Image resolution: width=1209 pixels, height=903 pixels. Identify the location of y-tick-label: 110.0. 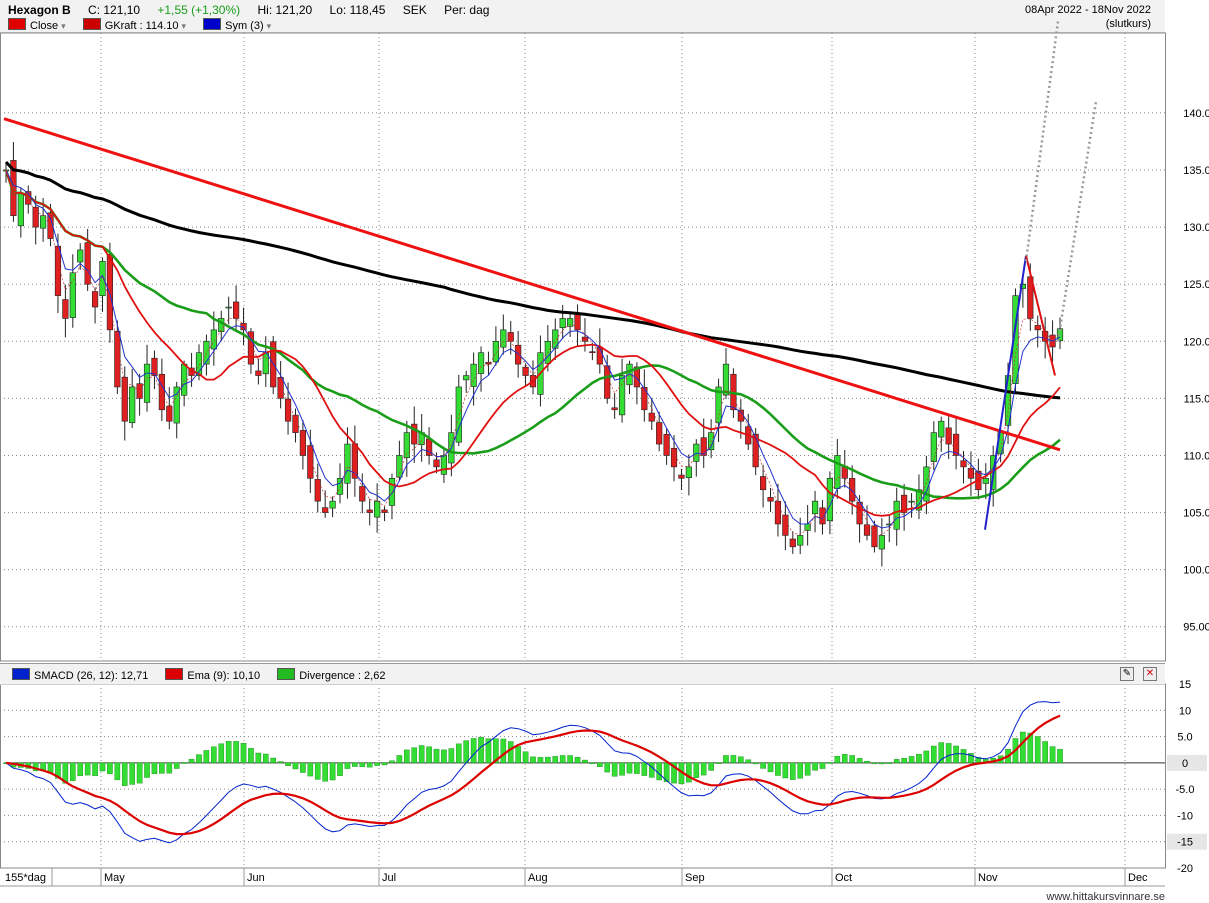
(1196, 456).